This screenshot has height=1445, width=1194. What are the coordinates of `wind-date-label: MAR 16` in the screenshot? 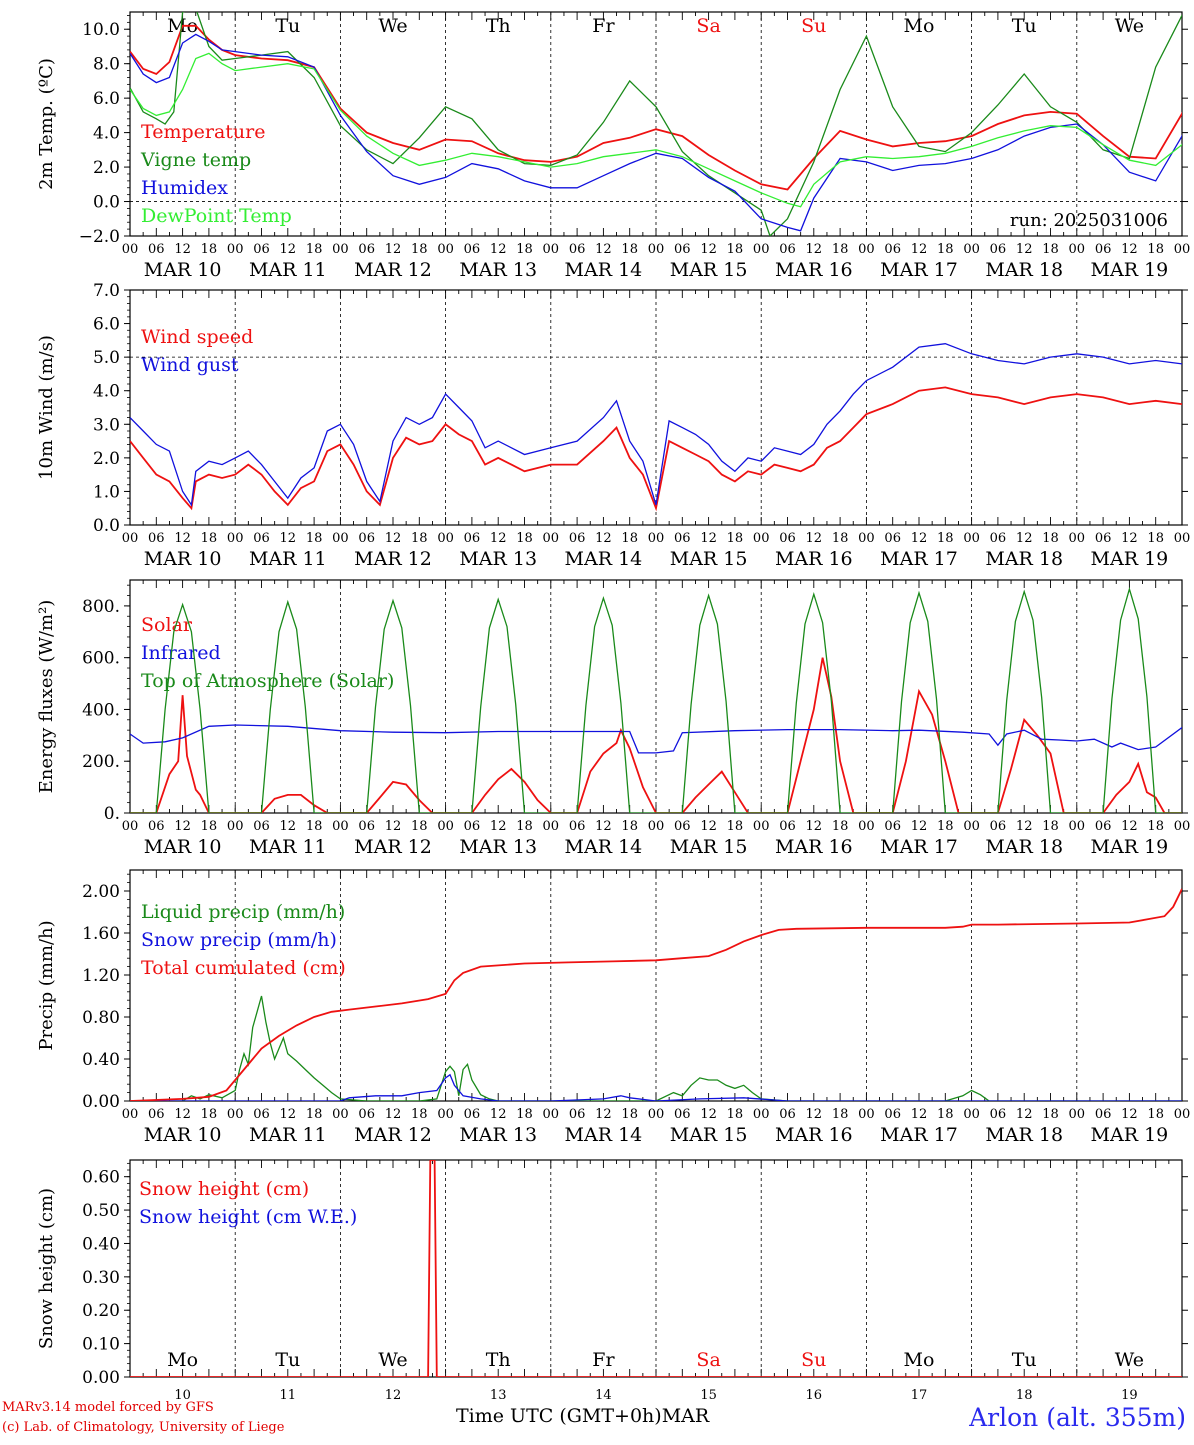 It's located at (814, 559).